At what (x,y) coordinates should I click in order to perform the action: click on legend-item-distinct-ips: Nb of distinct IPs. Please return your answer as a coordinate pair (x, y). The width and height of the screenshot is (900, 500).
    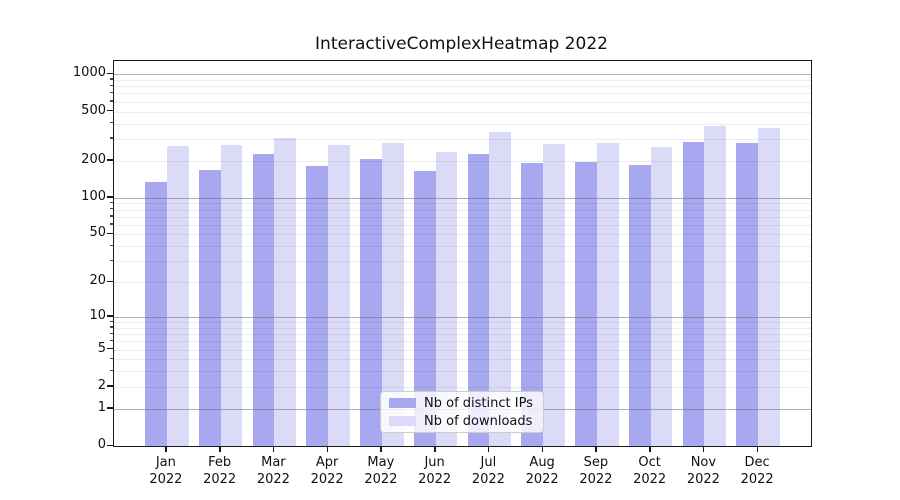
    Looking at the image, I should click on (462, 403).